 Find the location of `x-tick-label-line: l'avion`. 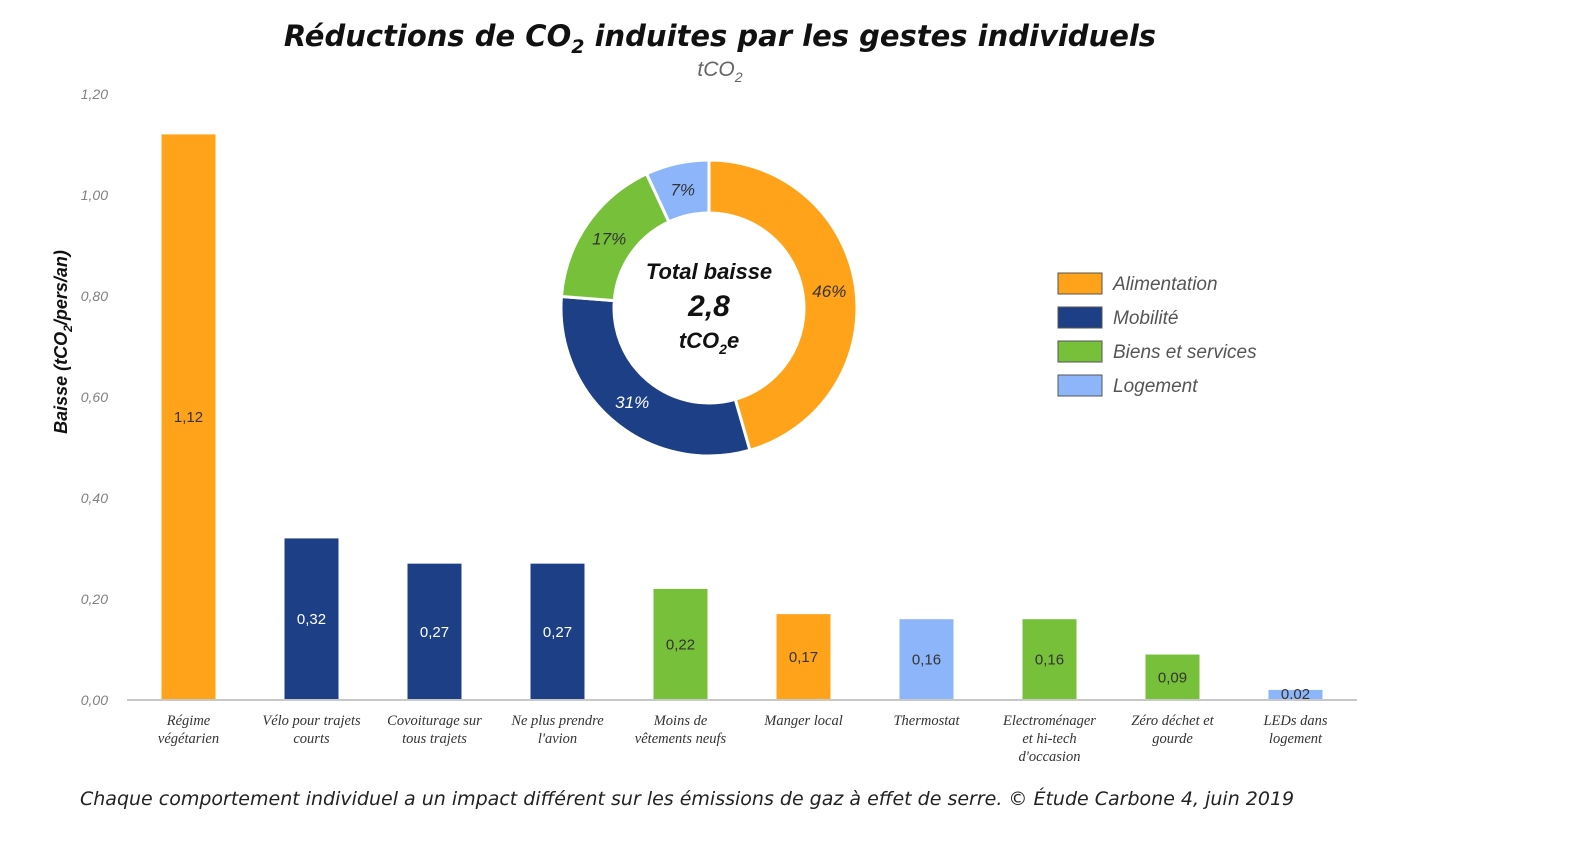

x-tick-label-line: l'avion is located at coordinates (557, 739).